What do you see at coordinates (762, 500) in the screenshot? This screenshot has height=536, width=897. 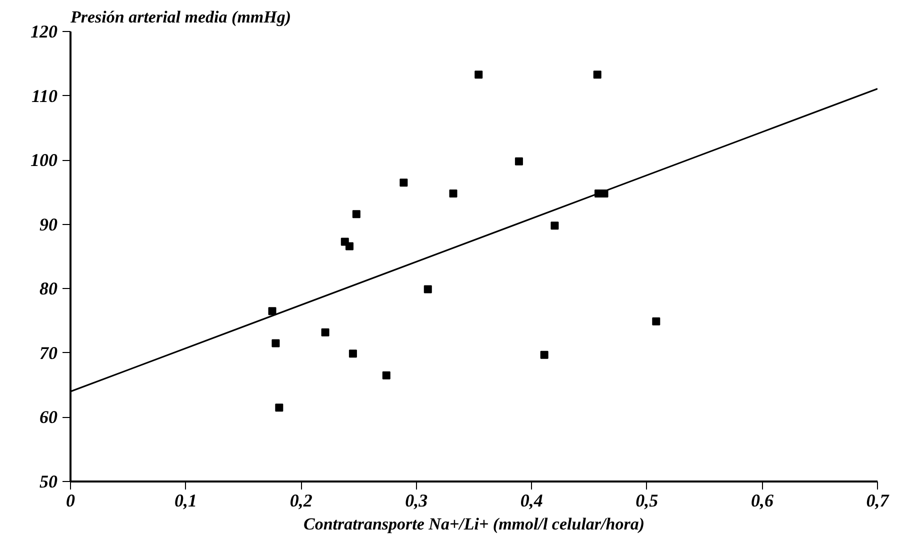 I see `x-tick-label: 0,6` at bounding box center [762, 500].